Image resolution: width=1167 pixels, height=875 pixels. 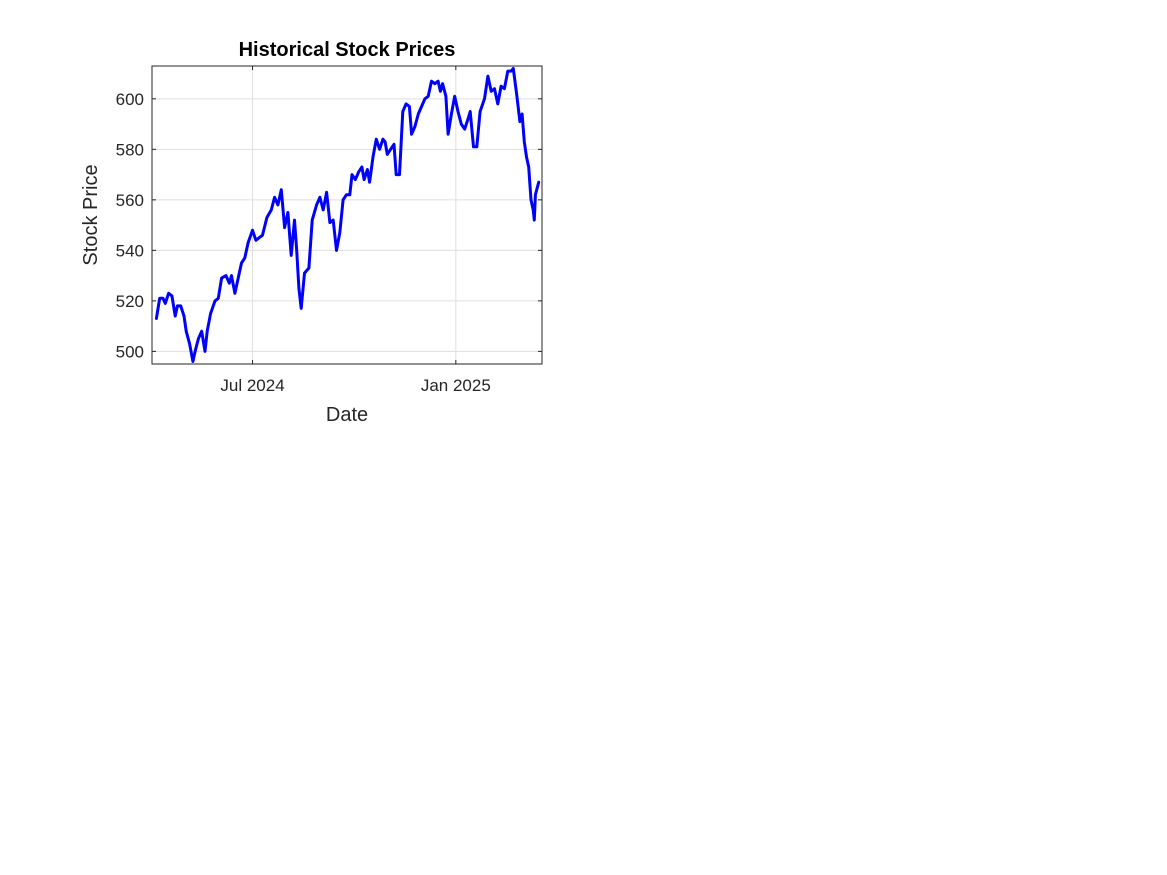 What do you see at coordinates (130, 200) in the screenshot?
I see `y-tick-label: 560` at bounding box center [130, 200].